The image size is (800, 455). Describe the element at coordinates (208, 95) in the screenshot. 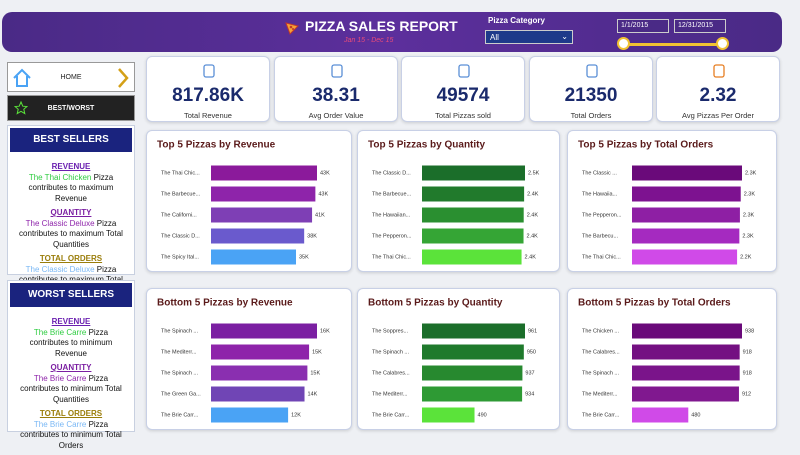

I see `kpi-value: 817.86K` at that location.